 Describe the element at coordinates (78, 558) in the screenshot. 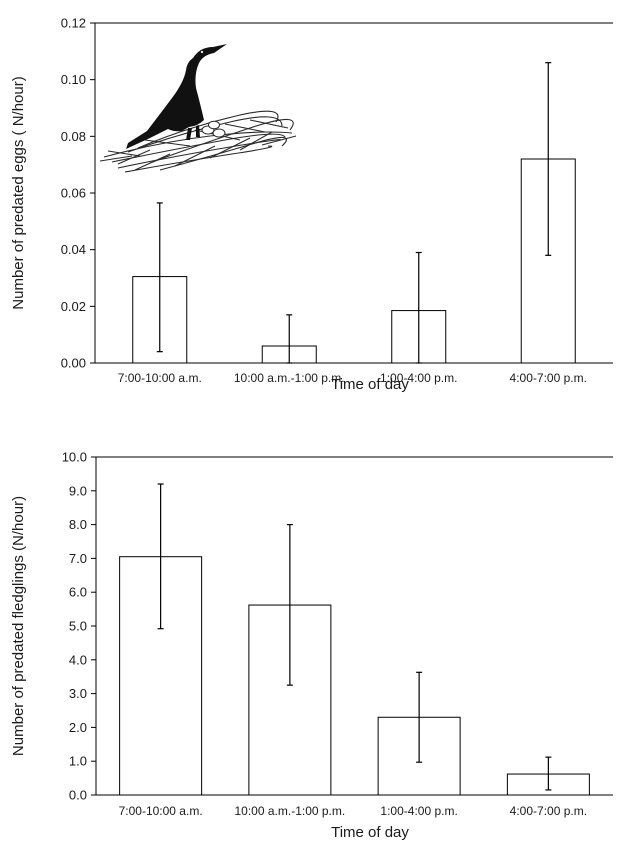

I see `y-tick-label: 7.0` at that location.